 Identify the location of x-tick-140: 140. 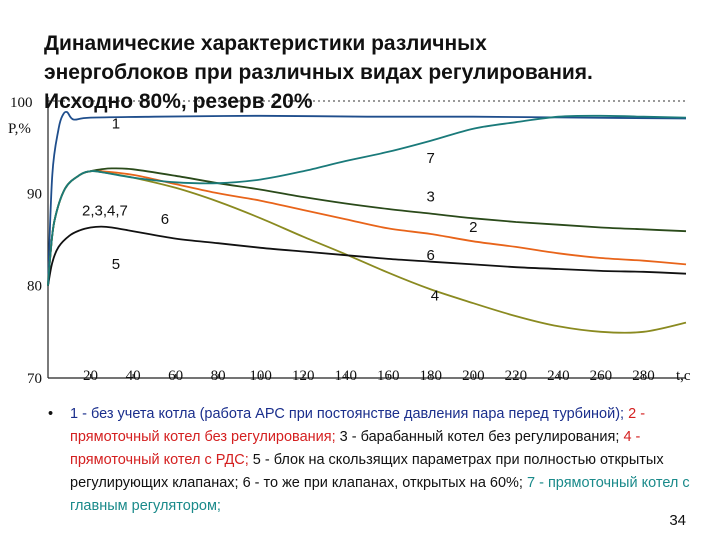
(345, 376).